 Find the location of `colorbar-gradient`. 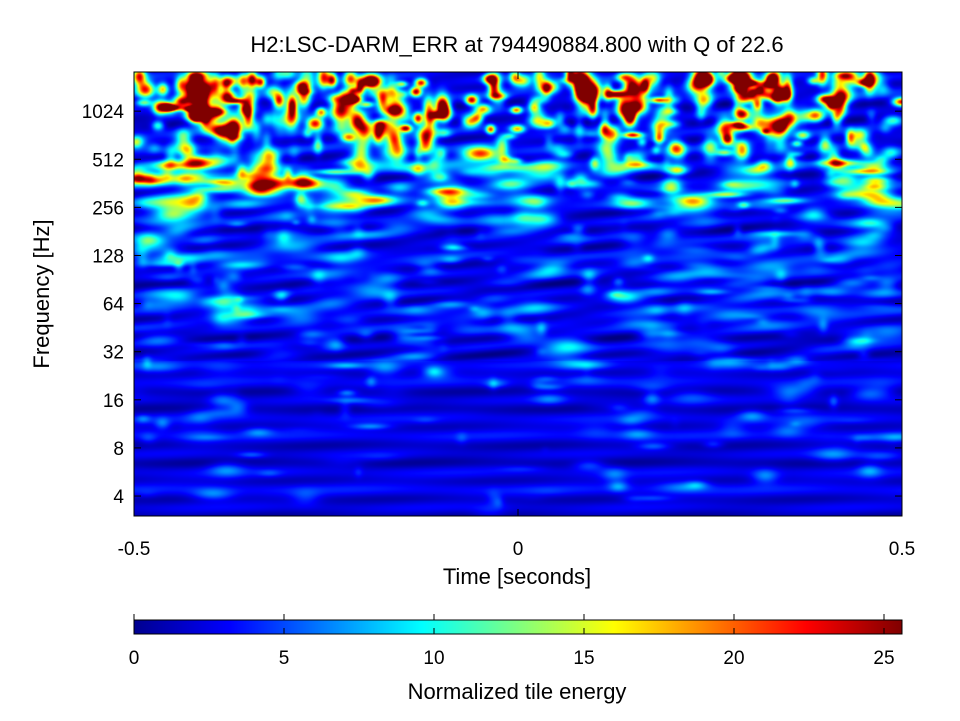

colorbar-gradient is located at coordinates (518, 627).